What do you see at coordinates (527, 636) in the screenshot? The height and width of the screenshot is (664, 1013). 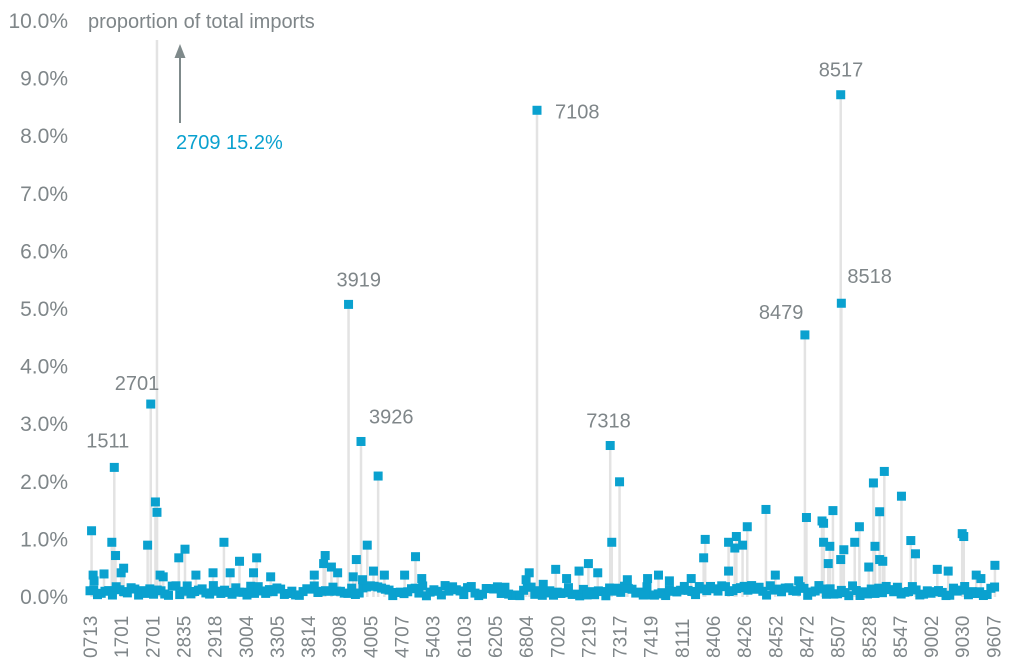 I see `x-tick-label: 6804` at bounding box center [527, 636].